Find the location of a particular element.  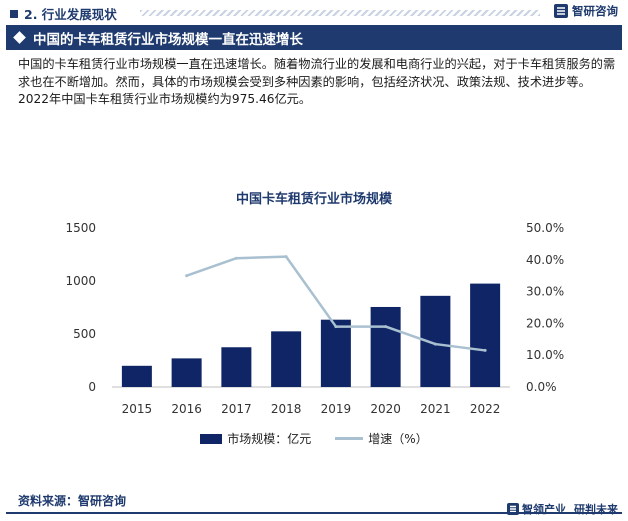

y-right-tick-label: 0.0% is located at coordinates (541, 387).